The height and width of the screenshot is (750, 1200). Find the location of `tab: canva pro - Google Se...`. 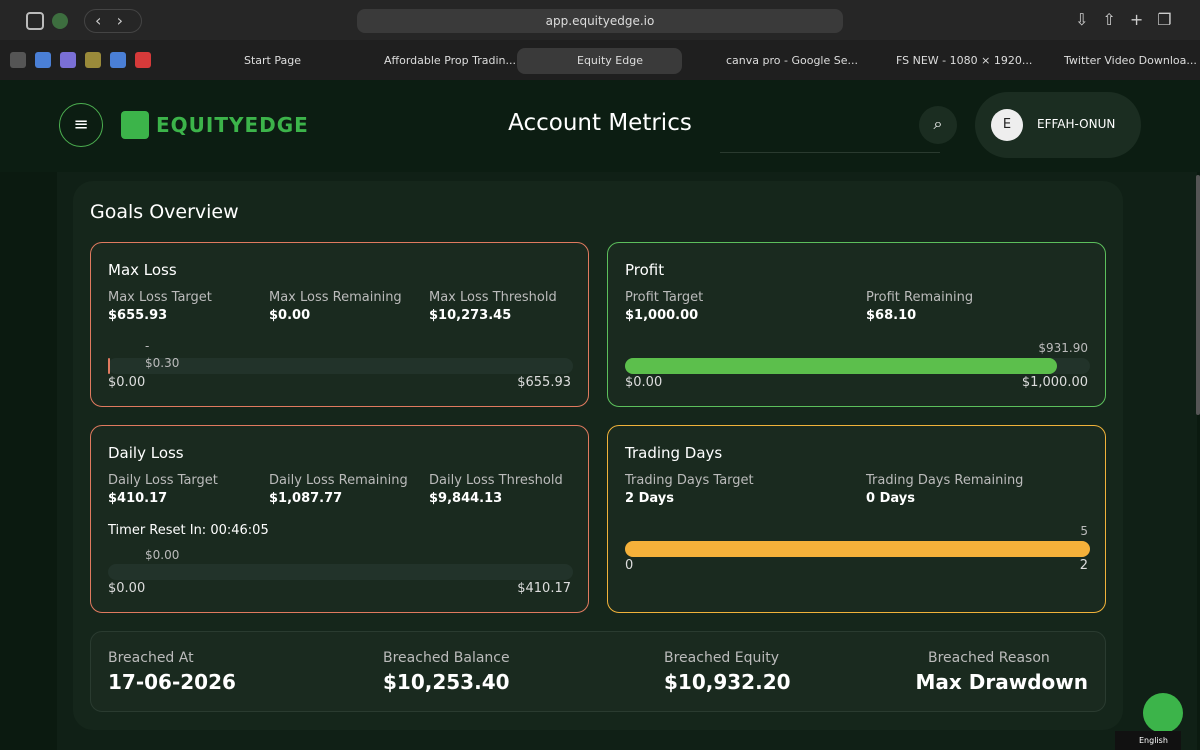

tab: canva pro - Google Se... is located at coordinates (792, 60).